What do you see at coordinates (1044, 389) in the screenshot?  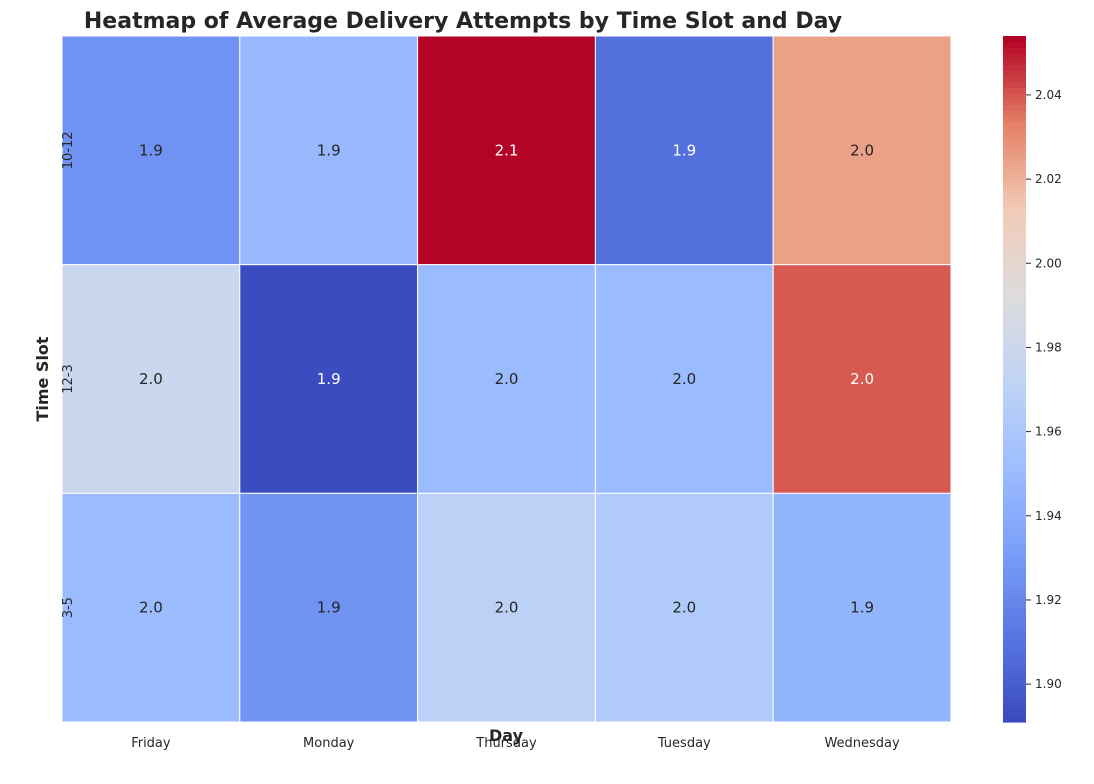 I see `colorbar-ticks: 1.90 1.92 1.94 1.96 1.98 2.00 2.02 2.04` at bounding box center [1044, 389].